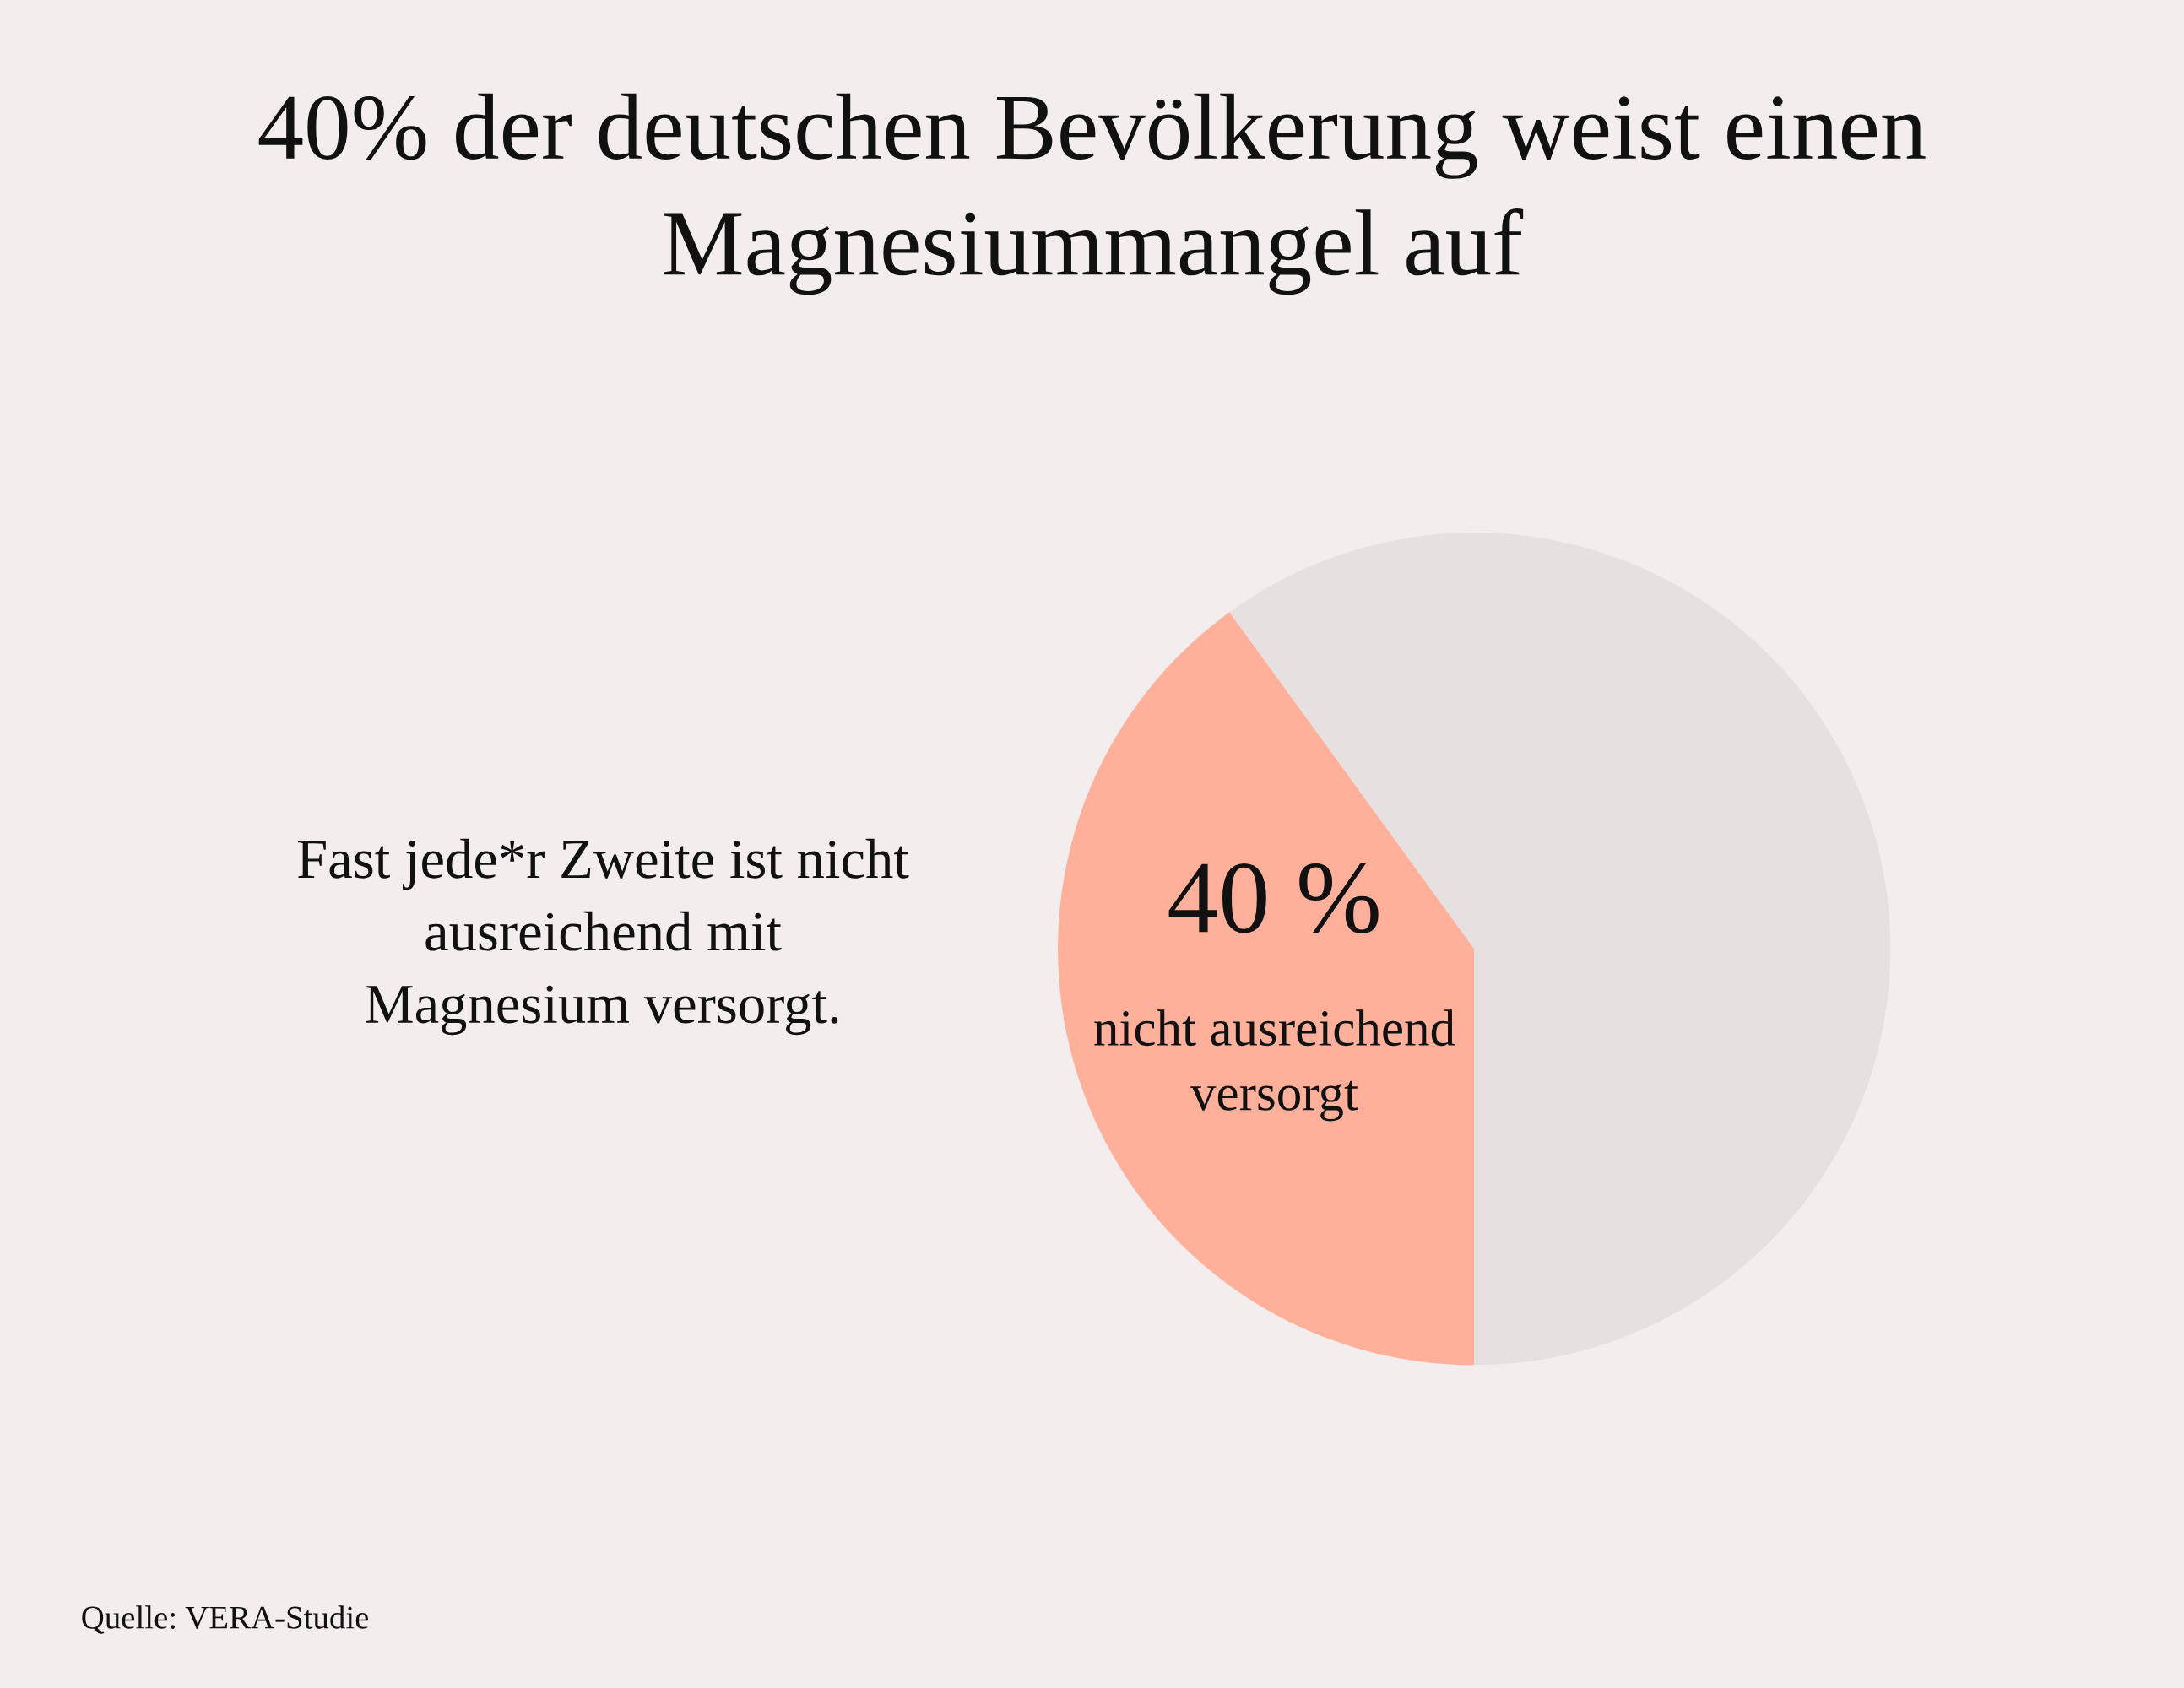 This screenshot has width=2184, height=1688. Describe the element at coordinates (225, 1619) in the screenshot. I see `source-note: Quelle: VERA-Studie` at that location.